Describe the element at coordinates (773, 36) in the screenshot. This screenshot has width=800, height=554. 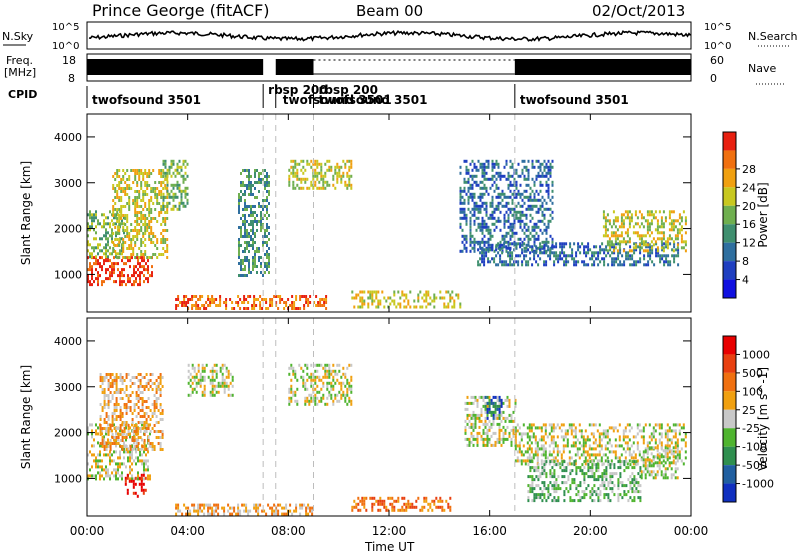
I see `nsearch-label: N.Search` at that location.